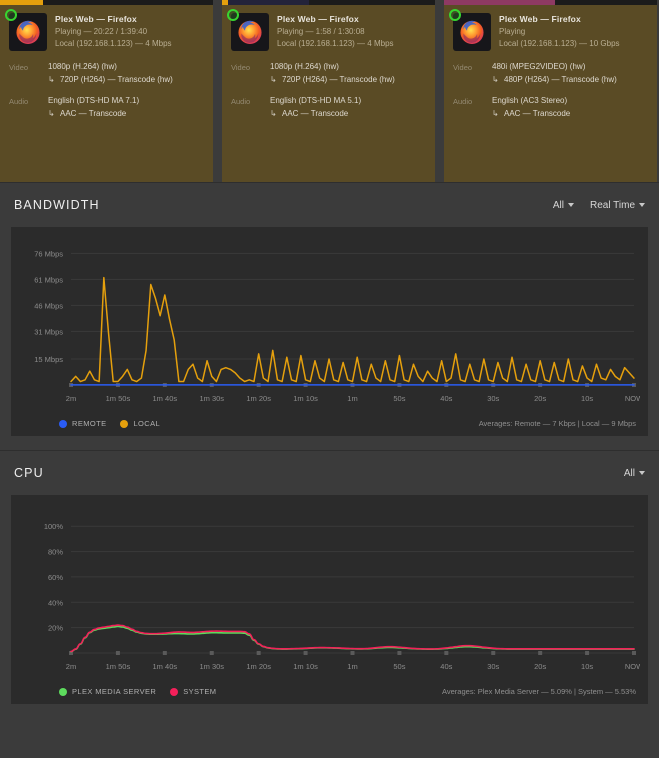 The height and width of the screenshot is (758, 659). What do you see at coordinates (233, 15) in the screenshot?
I see `play-status-icon` at bounding box center [233, 15].